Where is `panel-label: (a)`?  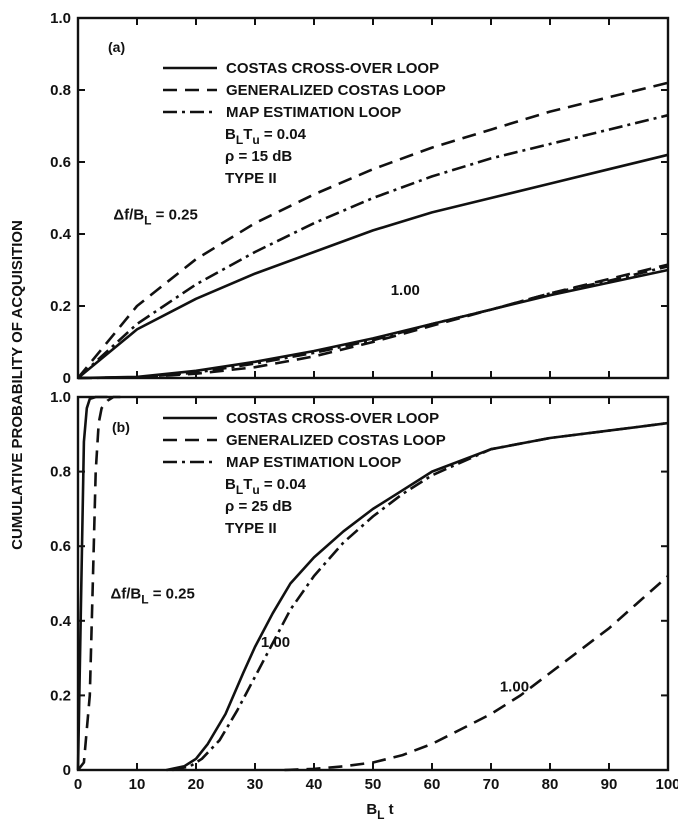
panel-label: (a) is located at coordinates (116, 47).